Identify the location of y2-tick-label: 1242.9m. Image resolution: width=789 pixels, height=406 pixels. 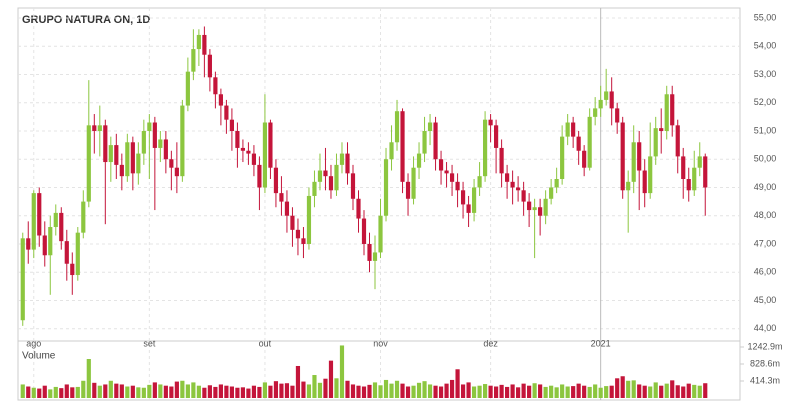
(764, 346).